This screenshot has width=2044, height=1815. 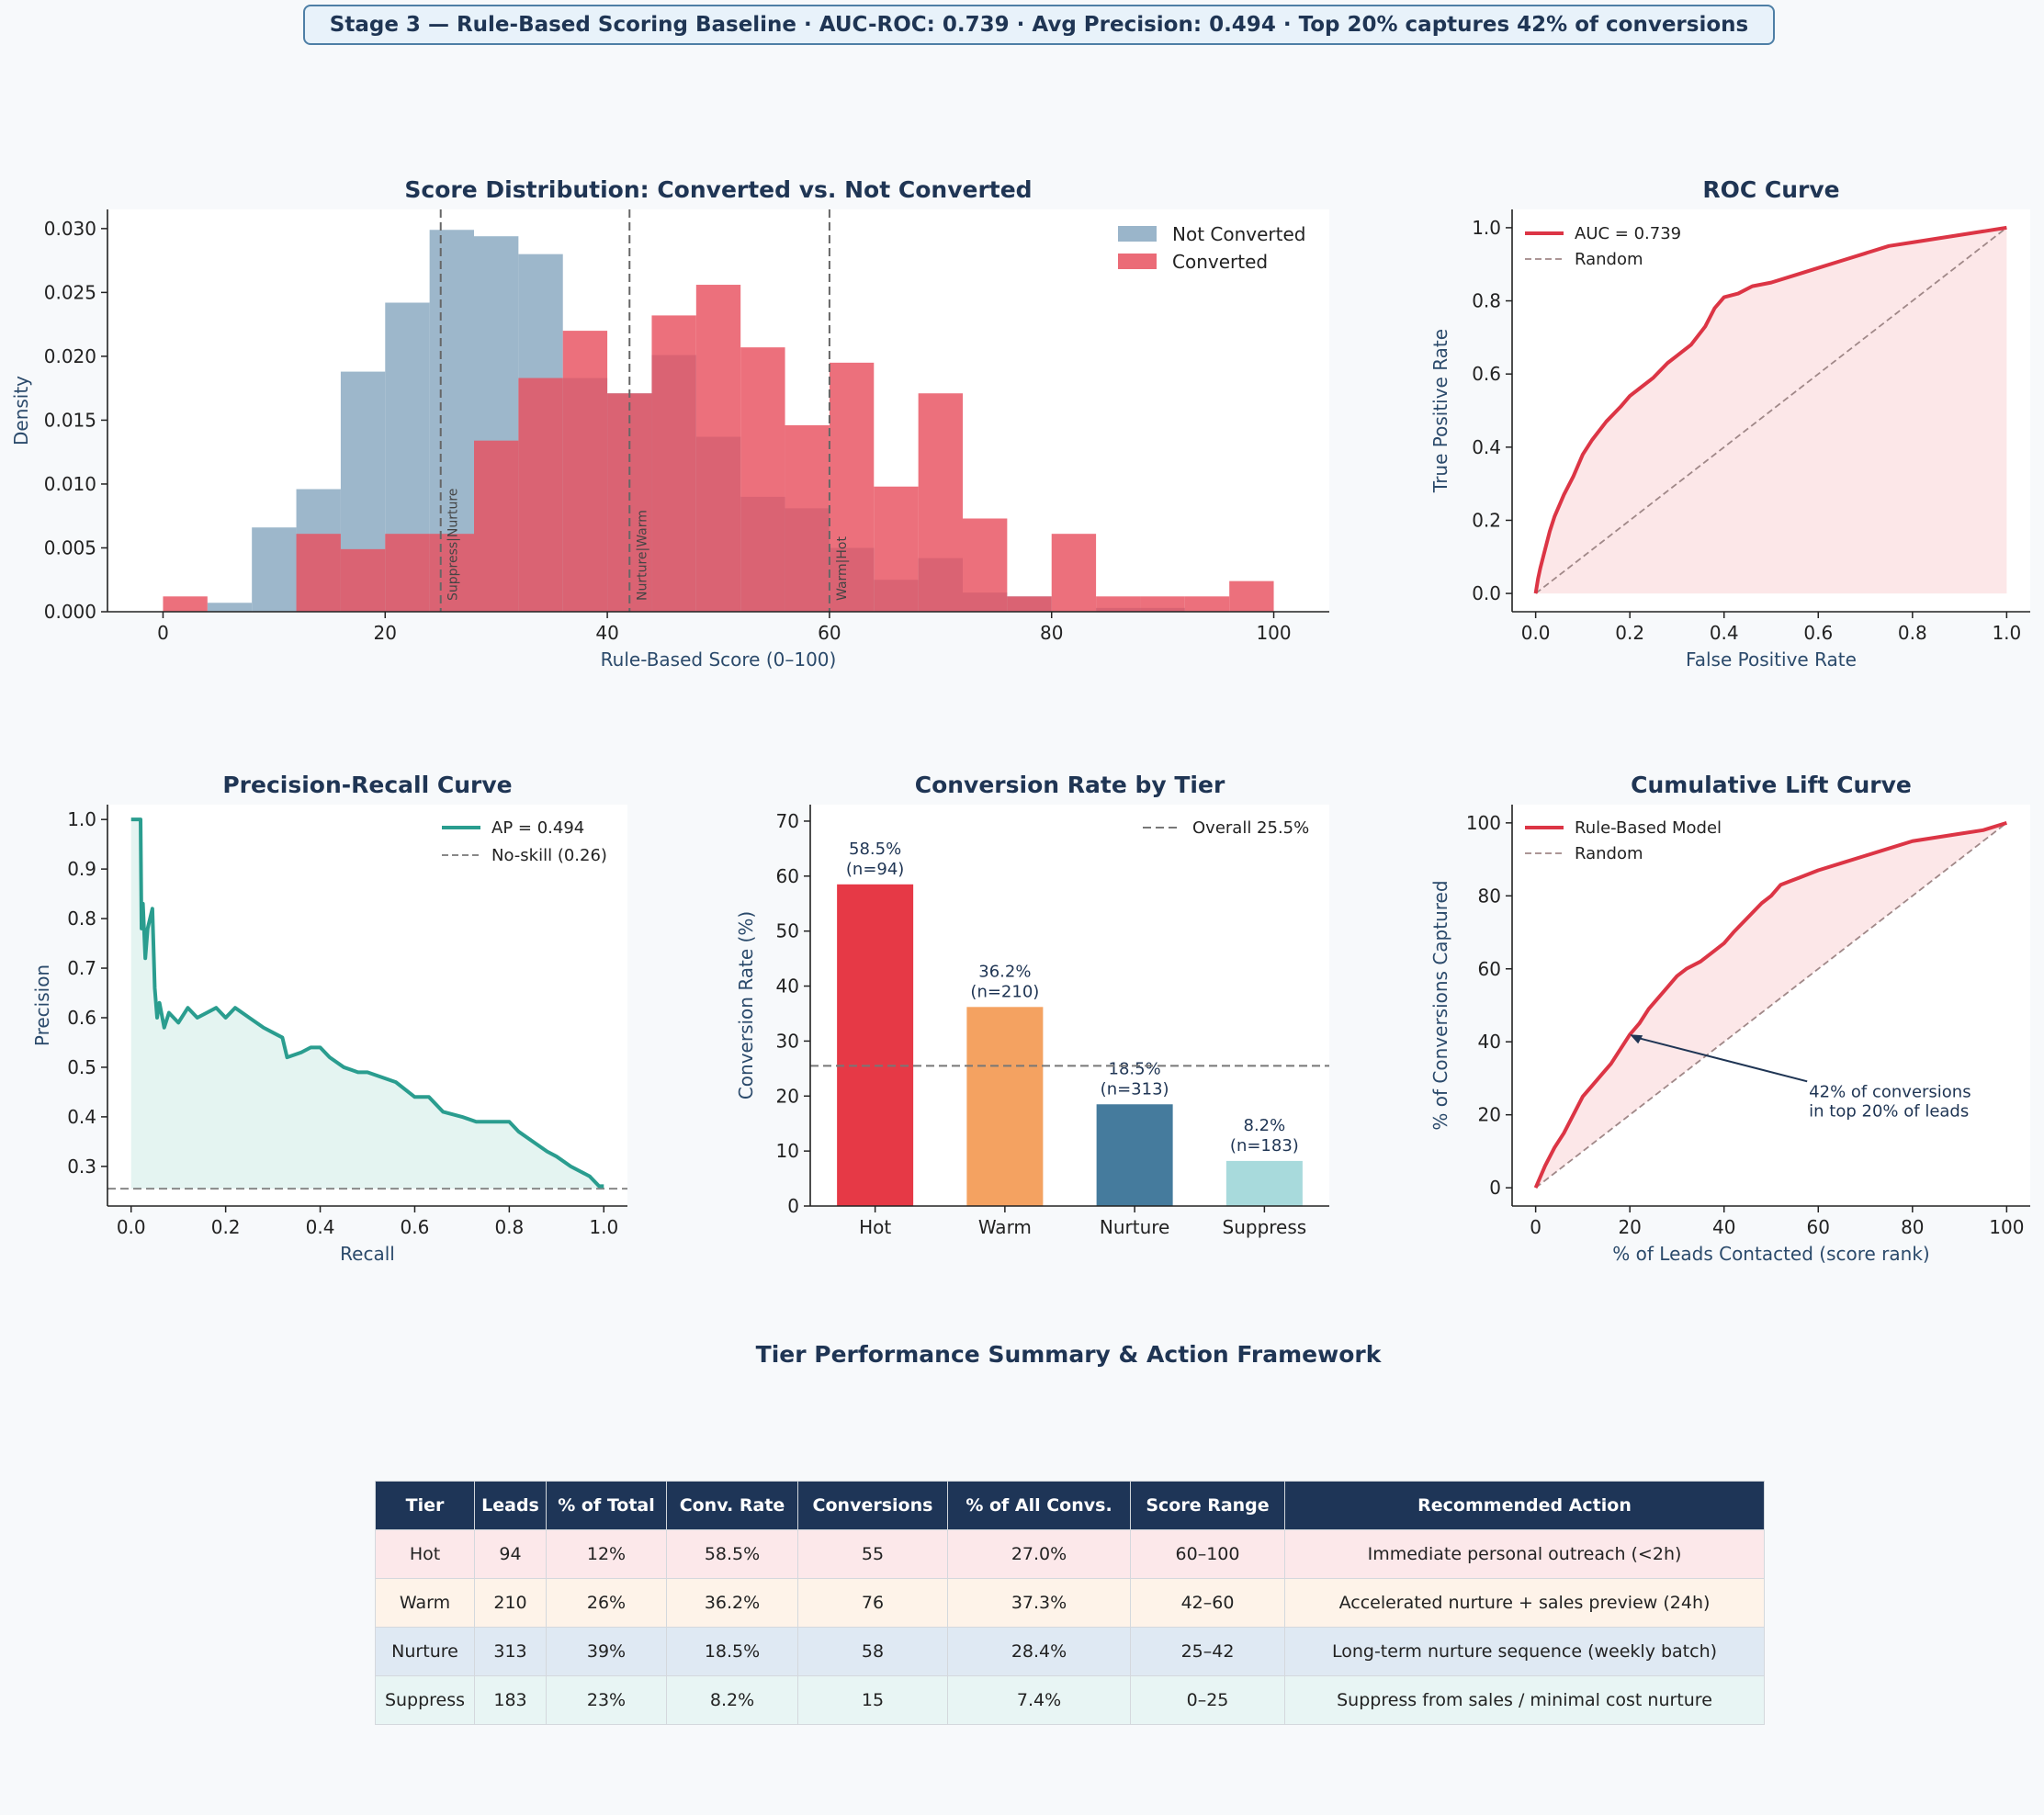 What do you see at coordinates (1724, 633) in the screenshot?
I see `x-tick-label: 0.4` at bounding box center [1724, 633].